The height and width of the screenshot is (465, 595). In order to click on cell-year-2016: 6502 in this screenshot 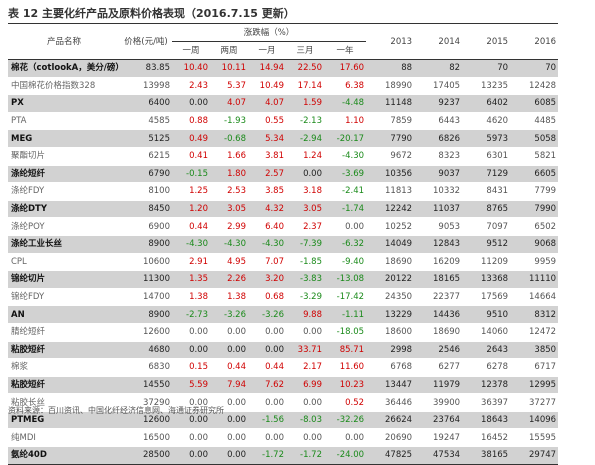, I will do `click(534, 226)`.